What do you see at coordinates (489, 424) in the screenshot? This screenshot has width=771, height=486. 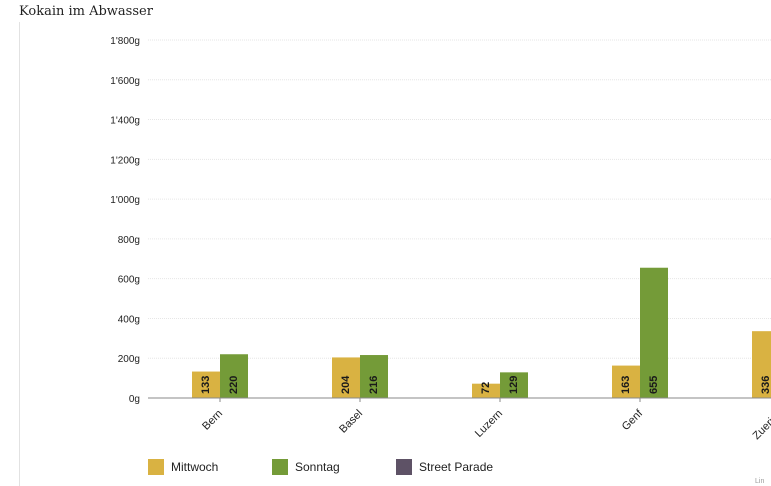 I see `x-tick-label: Luzern` at bounding box center [489, 424].